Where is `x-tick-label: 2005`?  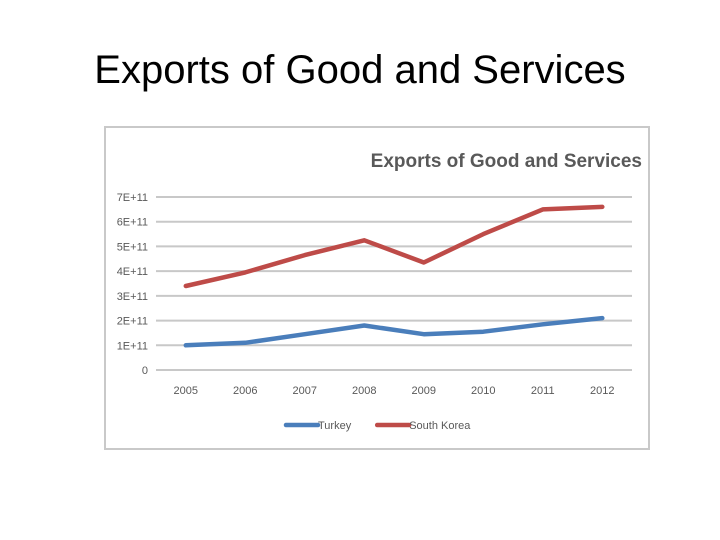 x-tick-label: 2005 is located at coordinates (186, 391).